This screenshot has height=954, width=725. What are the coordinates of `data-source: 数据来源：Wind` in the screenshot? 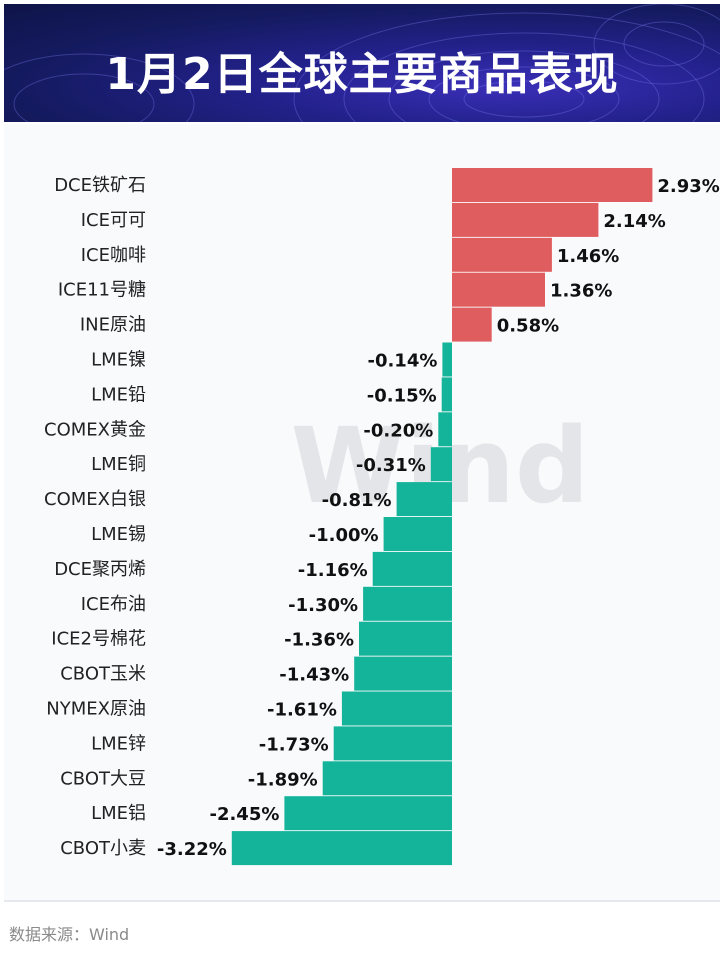 It's located at (69, 934).